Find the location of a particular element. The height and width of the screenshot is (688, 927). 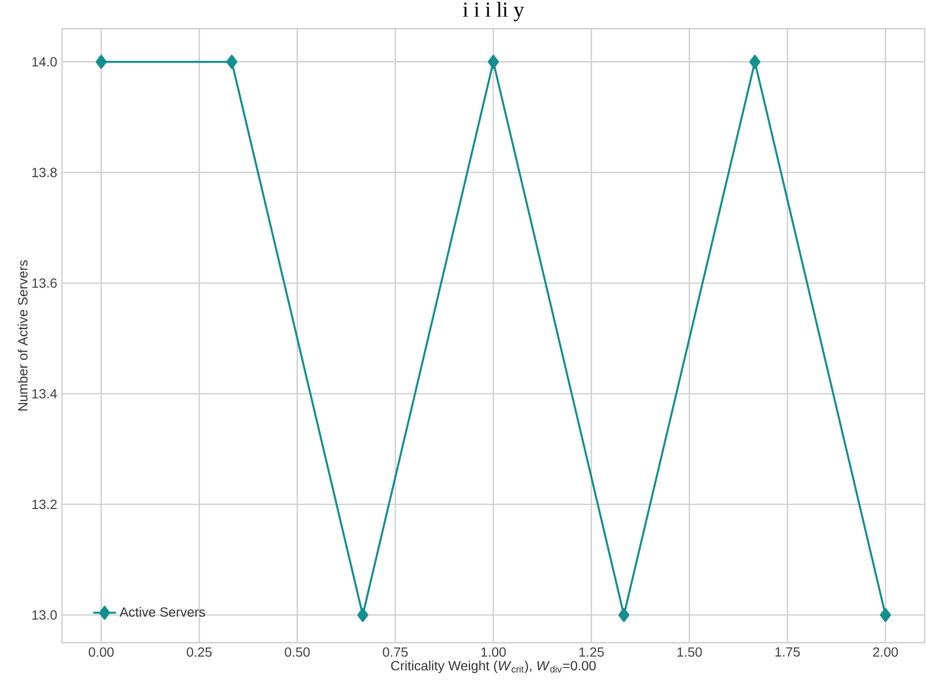

y-tick-label: 13.6 is located at coordinates (44, 283).